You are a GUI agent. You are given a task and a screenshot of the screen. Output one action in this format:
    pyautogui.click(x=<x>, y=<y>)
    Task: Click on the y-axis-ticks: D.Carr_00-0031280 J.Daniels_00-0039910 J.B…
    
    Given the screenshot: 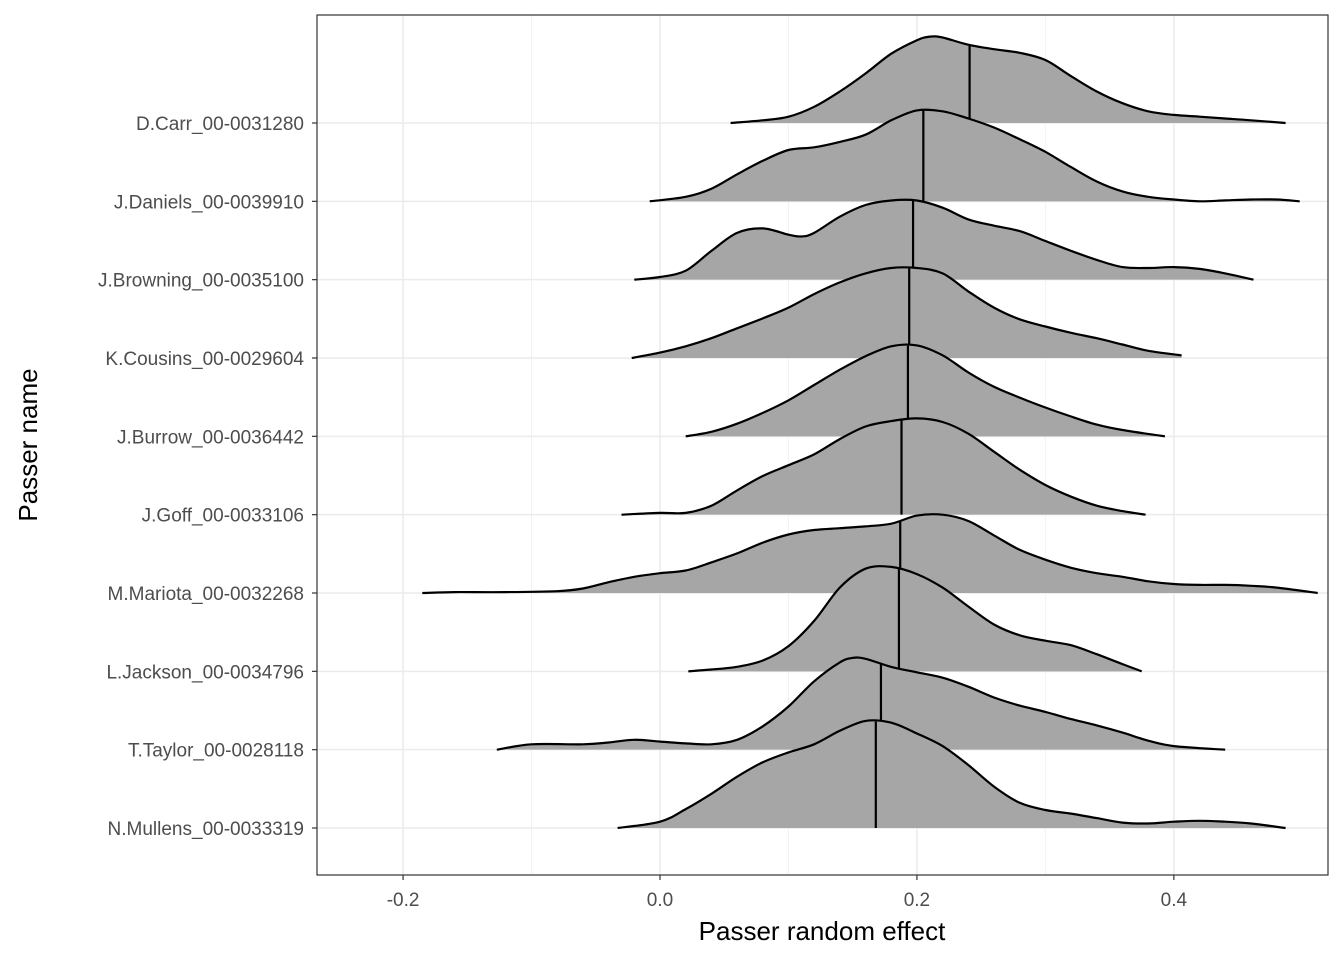 What is the action you would take?
    pyautogui.click(x=207, y=477)
    